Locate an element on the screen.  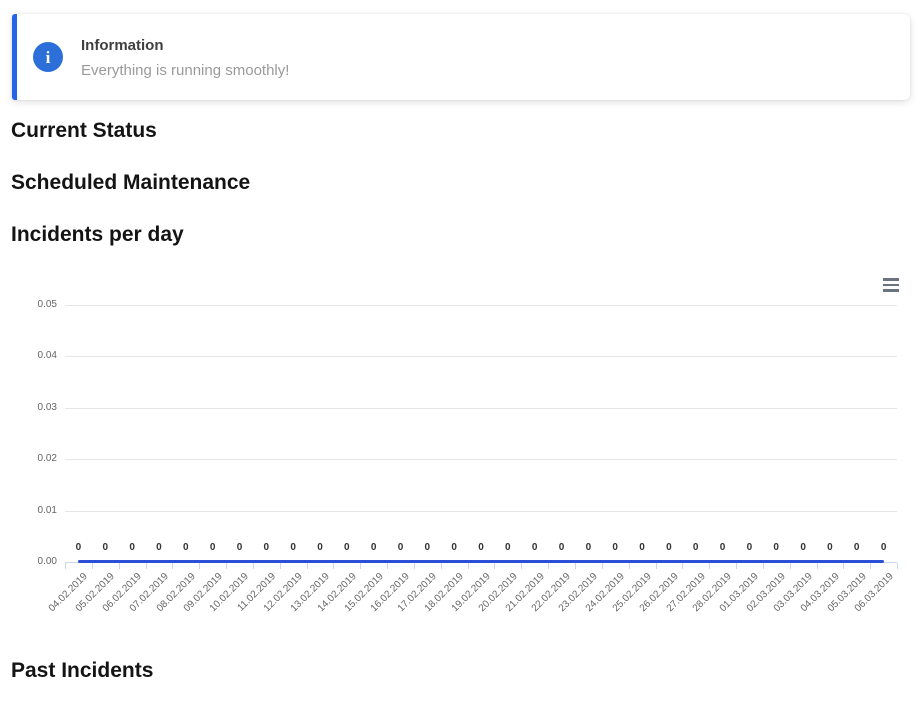
heading-incidents-per-day: Incidents per day is located at coordinates (97, 234).